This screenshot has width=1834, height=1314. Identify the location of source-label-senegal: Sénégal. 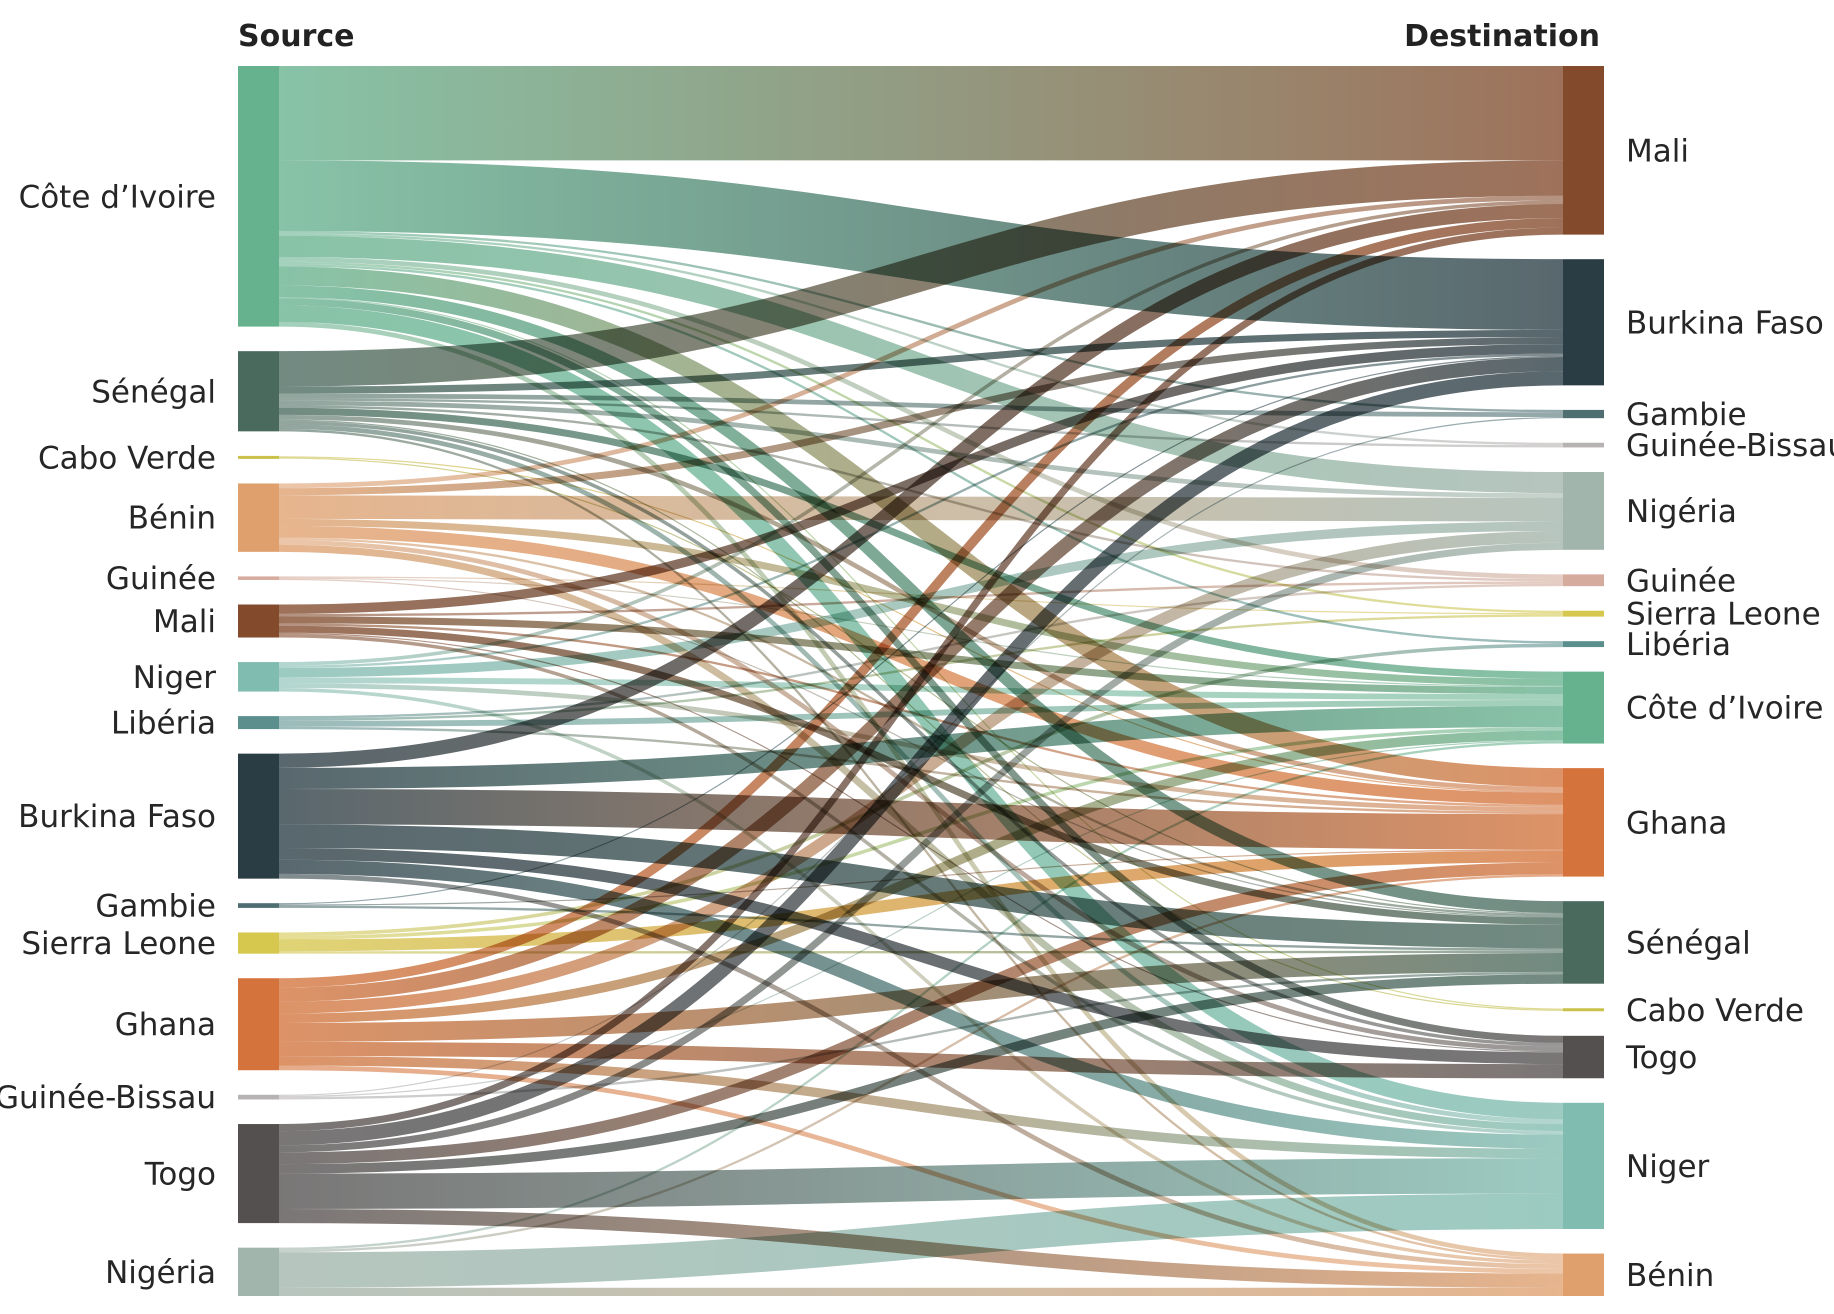
(153, 392).